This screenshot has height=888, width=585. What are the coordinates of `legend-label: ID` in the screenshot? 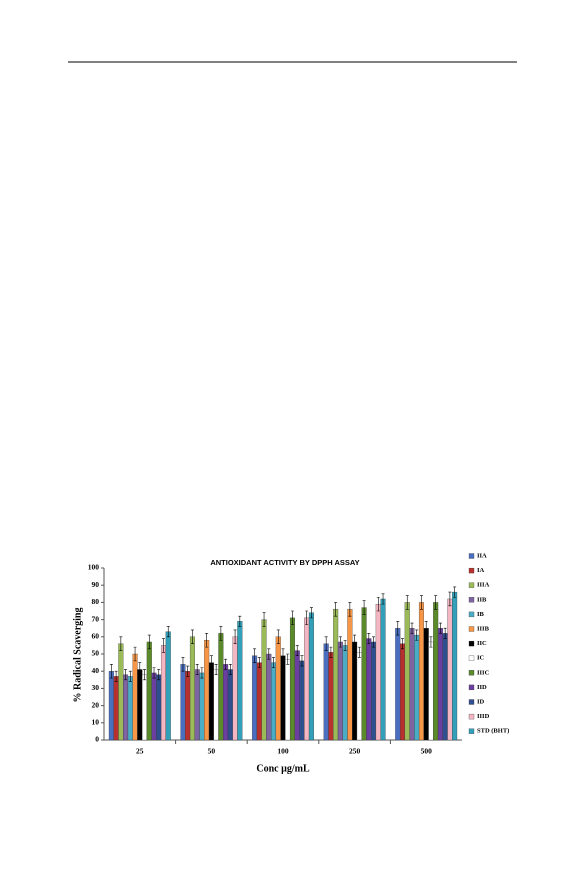 It's located at (481, 701).